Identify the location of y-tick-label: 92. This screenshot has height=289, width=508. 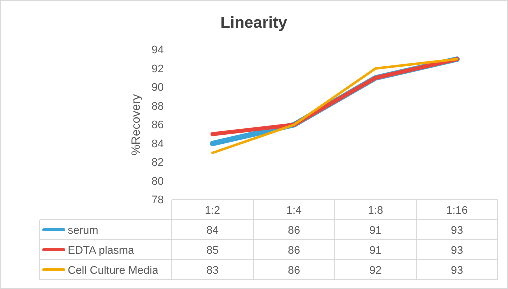
(158, 69).